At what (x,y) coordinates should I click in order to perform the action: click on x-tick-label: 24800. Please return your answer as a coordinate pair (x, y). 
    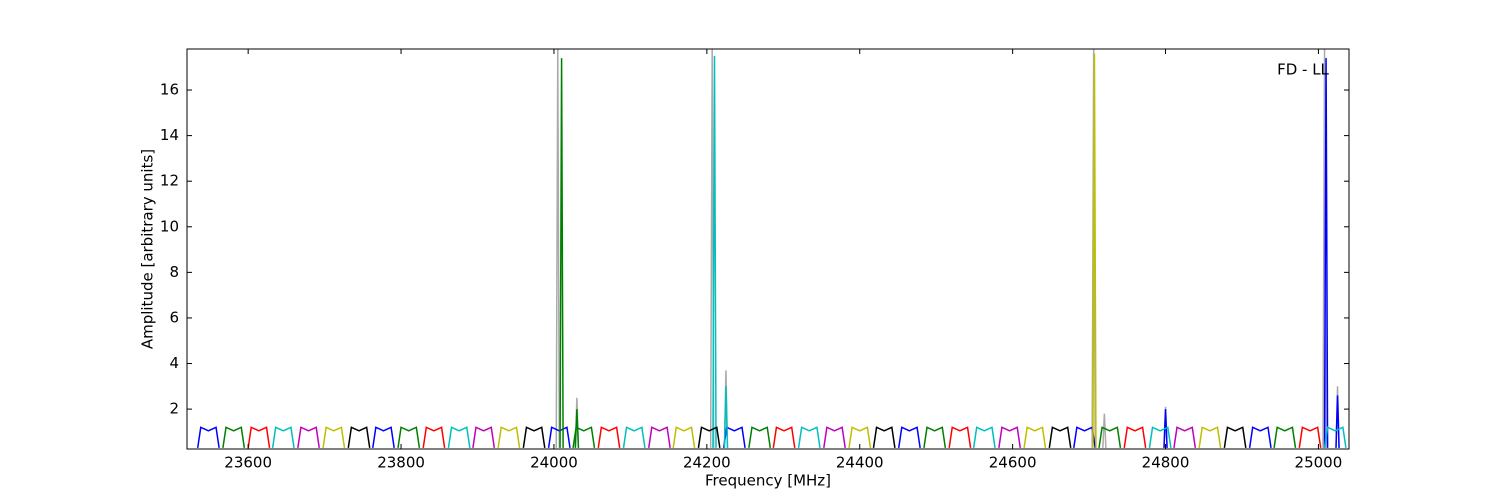
    Looking at the image, I should click on (1166, 463).